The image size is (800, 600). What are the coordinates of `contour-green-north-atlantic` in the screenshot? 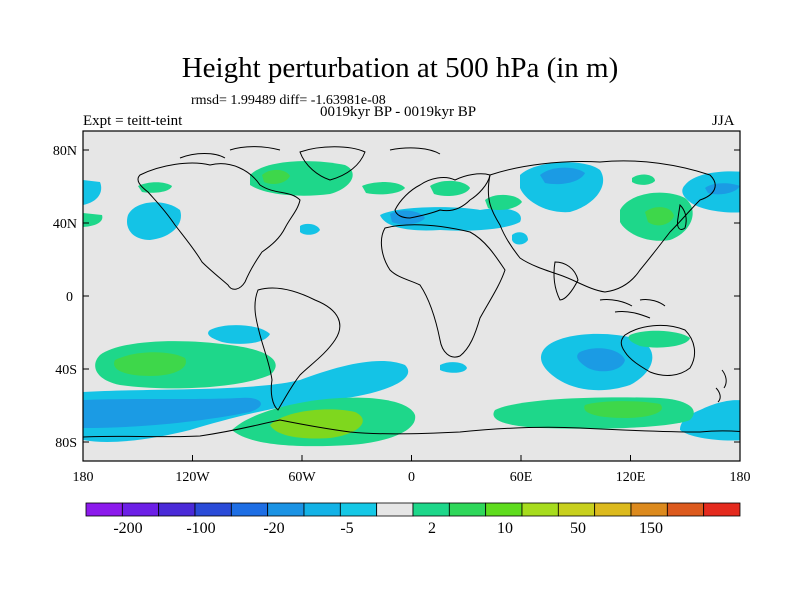 It's located at (383, 188).